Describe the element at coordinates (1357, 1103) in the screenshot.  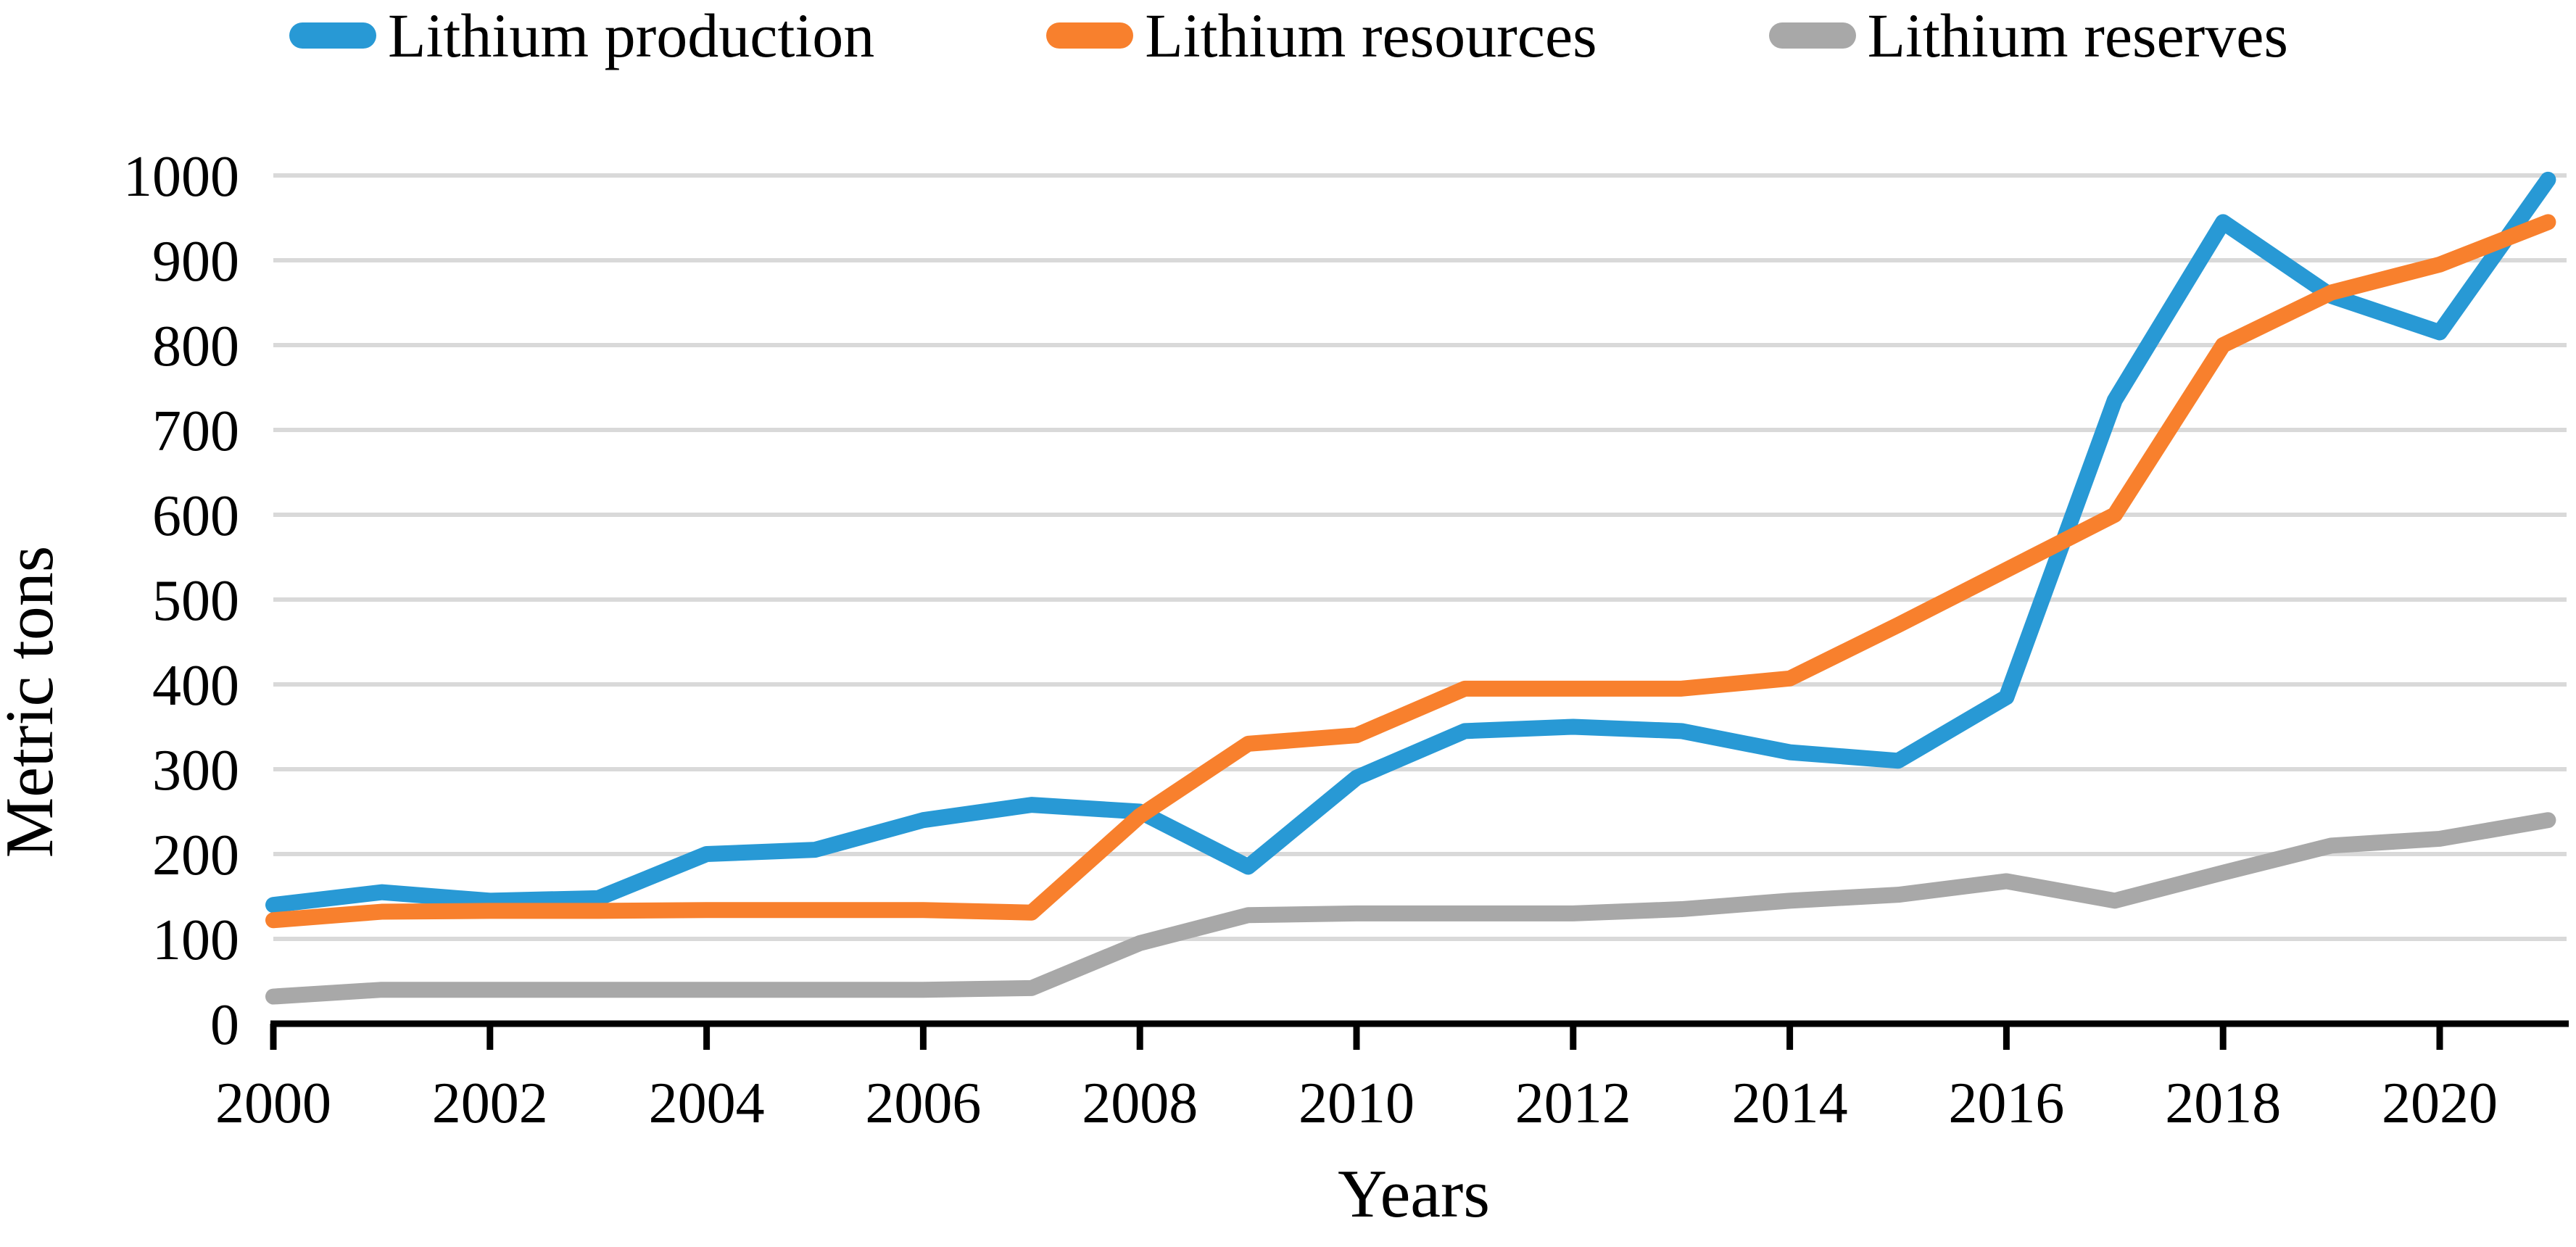
I see `x-tick-label-2010: 2010` at that location.